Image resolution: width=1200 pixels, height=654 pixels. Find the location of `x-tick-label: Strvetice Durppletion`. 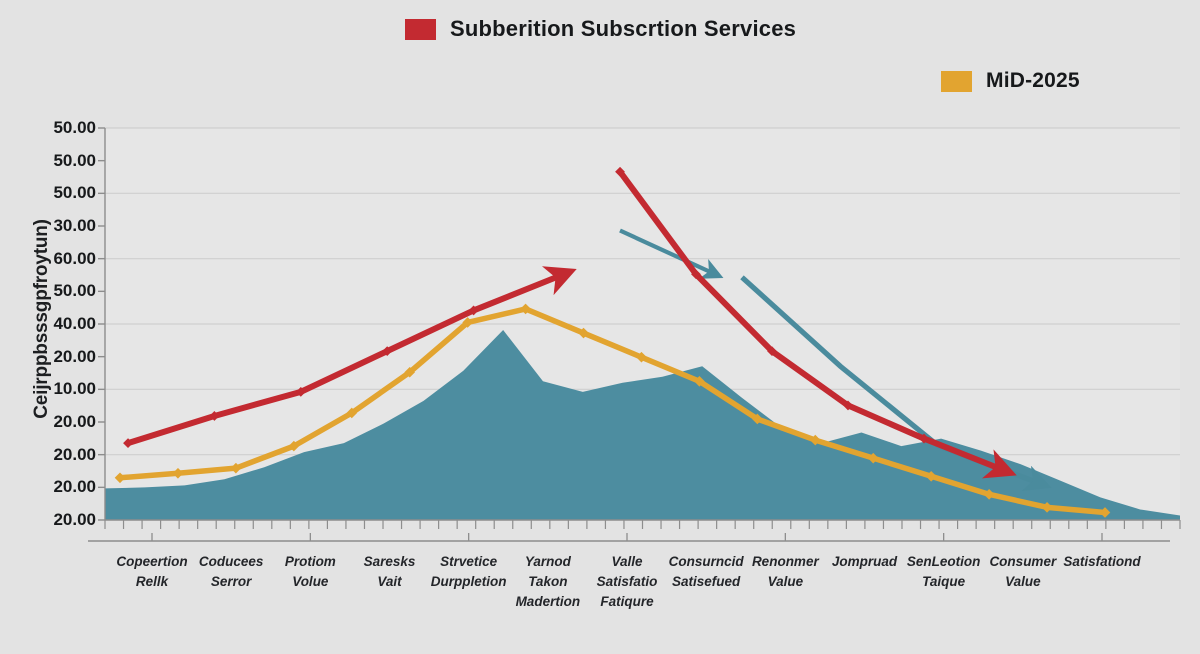

x-tick-label: Strvetice Durppletion is located at coordinates (468, 571).